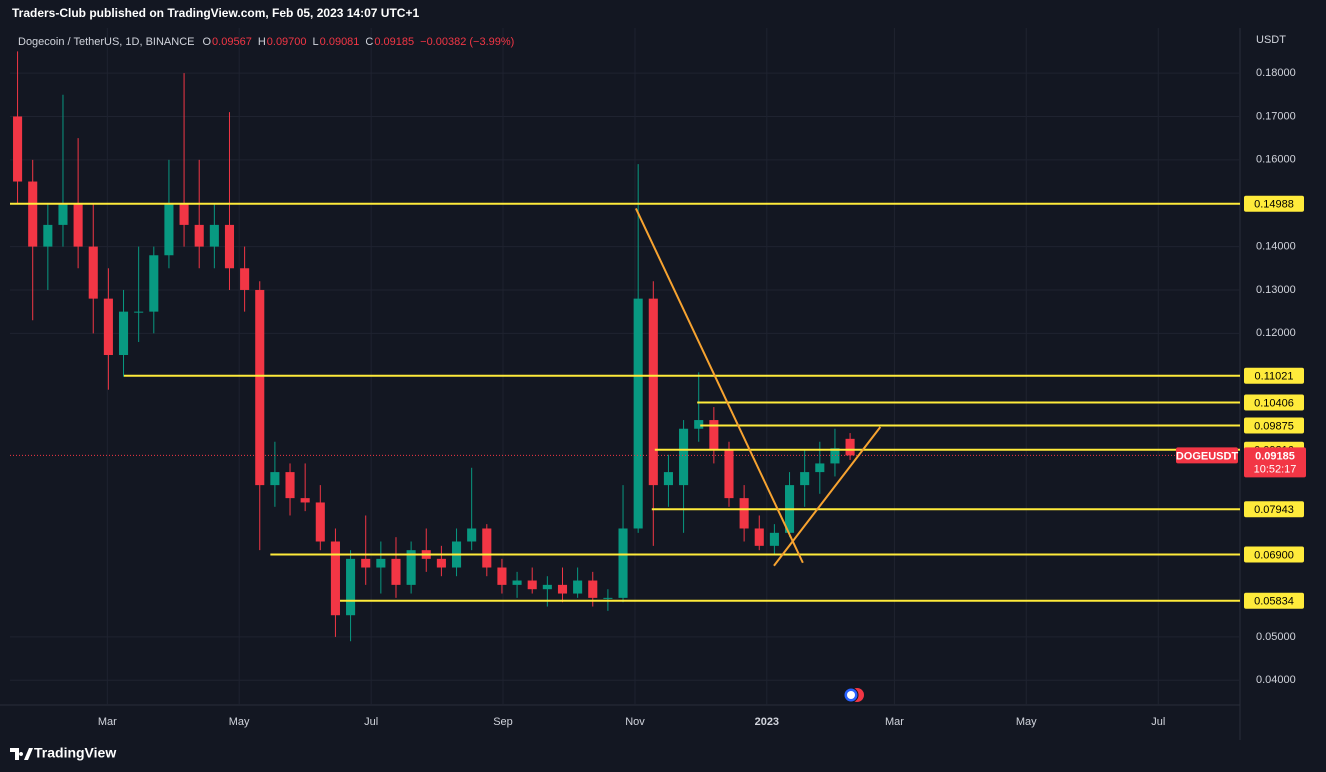 Image resolution: width=1326 pixels, height=772 pixels. What do you see at coordinates (1276, 637) in the screenshot?
I see `y-tick-label: 0.05000` at bounding box center [1276, 637].